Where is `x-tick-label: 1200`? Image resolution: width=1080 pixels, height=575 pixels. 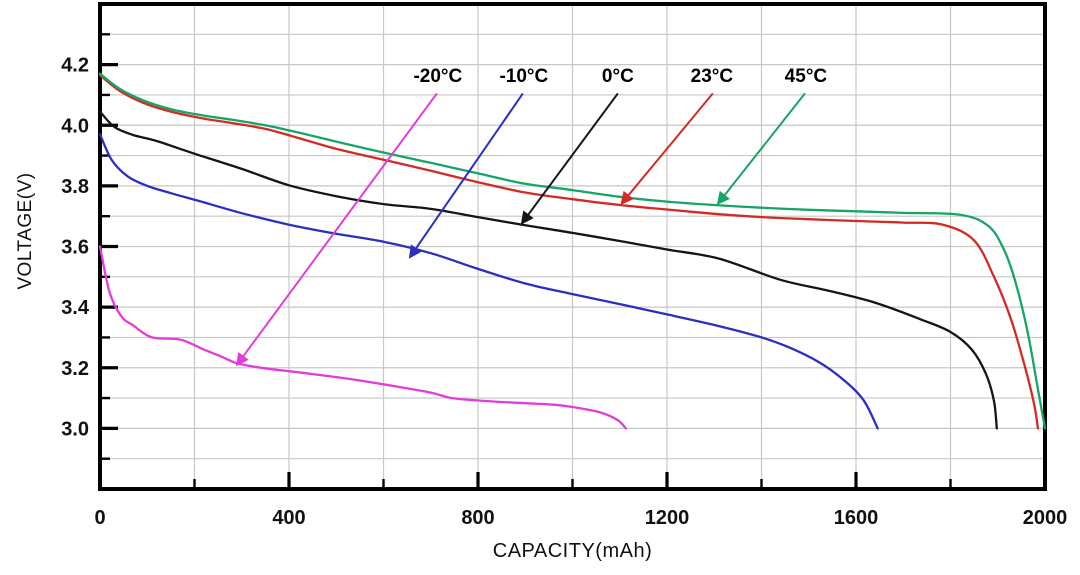 x-tick-label: 1200 is located at coordinates (667, 518).